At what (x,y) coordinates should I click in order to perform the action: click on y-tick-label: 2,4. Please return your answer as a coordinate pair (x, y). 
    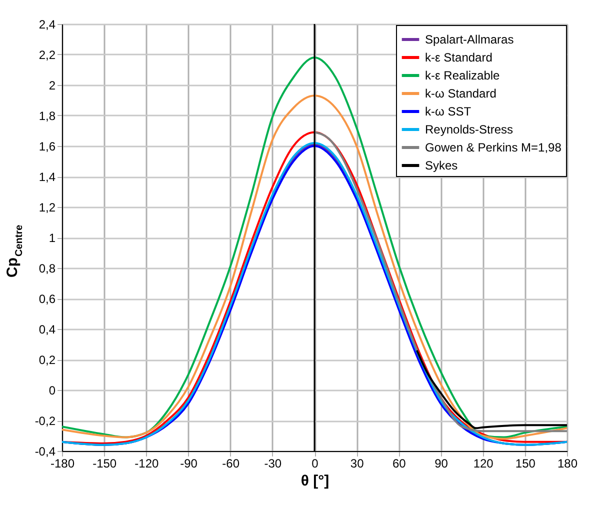
    Looking at the image, I should click on (47, 25).